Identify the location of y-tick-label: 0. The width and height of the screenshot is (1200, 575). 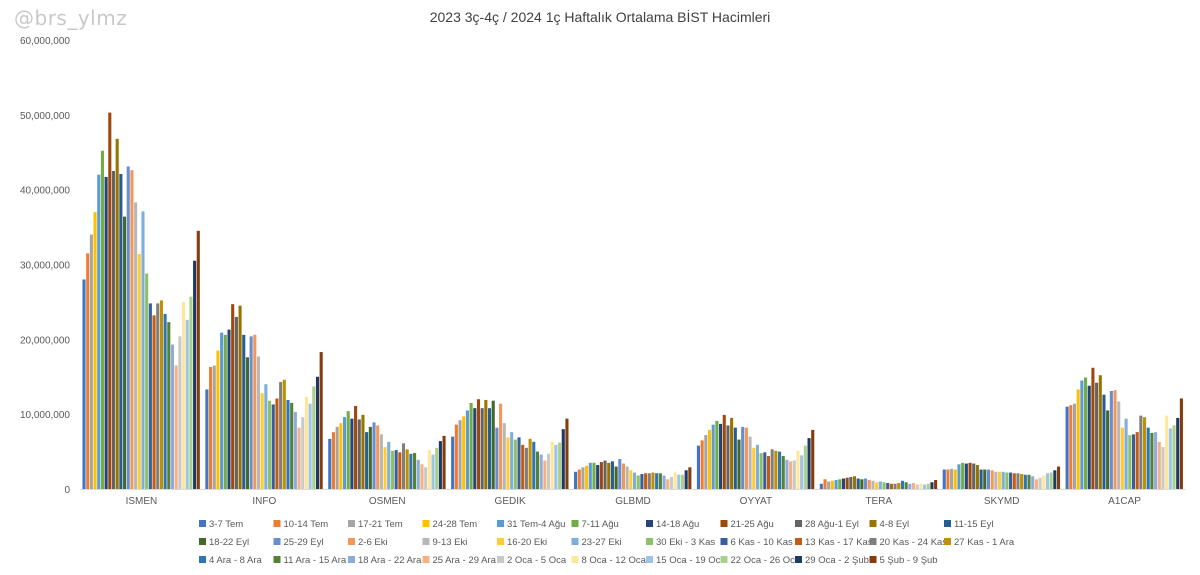
(67, 490).